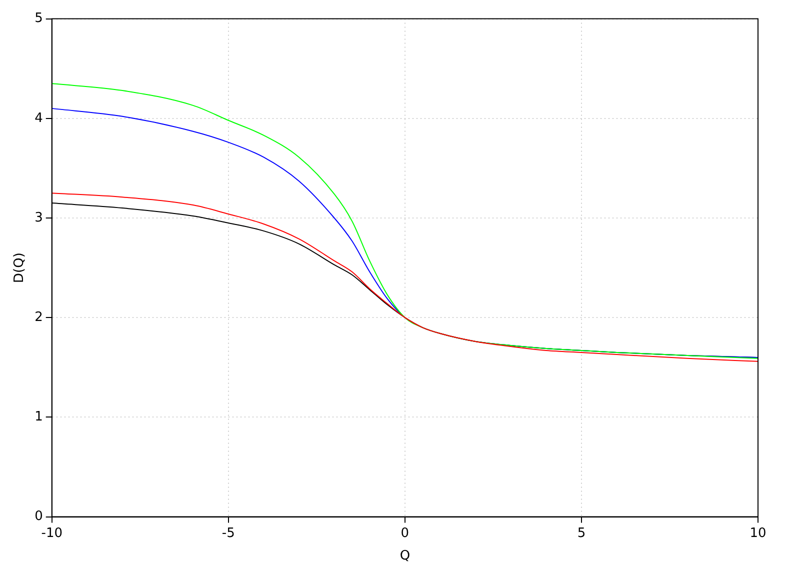  What do you see at coordinates (405, 556) in the screenshot?
I see `x-axis-title: Q` at bounding box center [405, 556].